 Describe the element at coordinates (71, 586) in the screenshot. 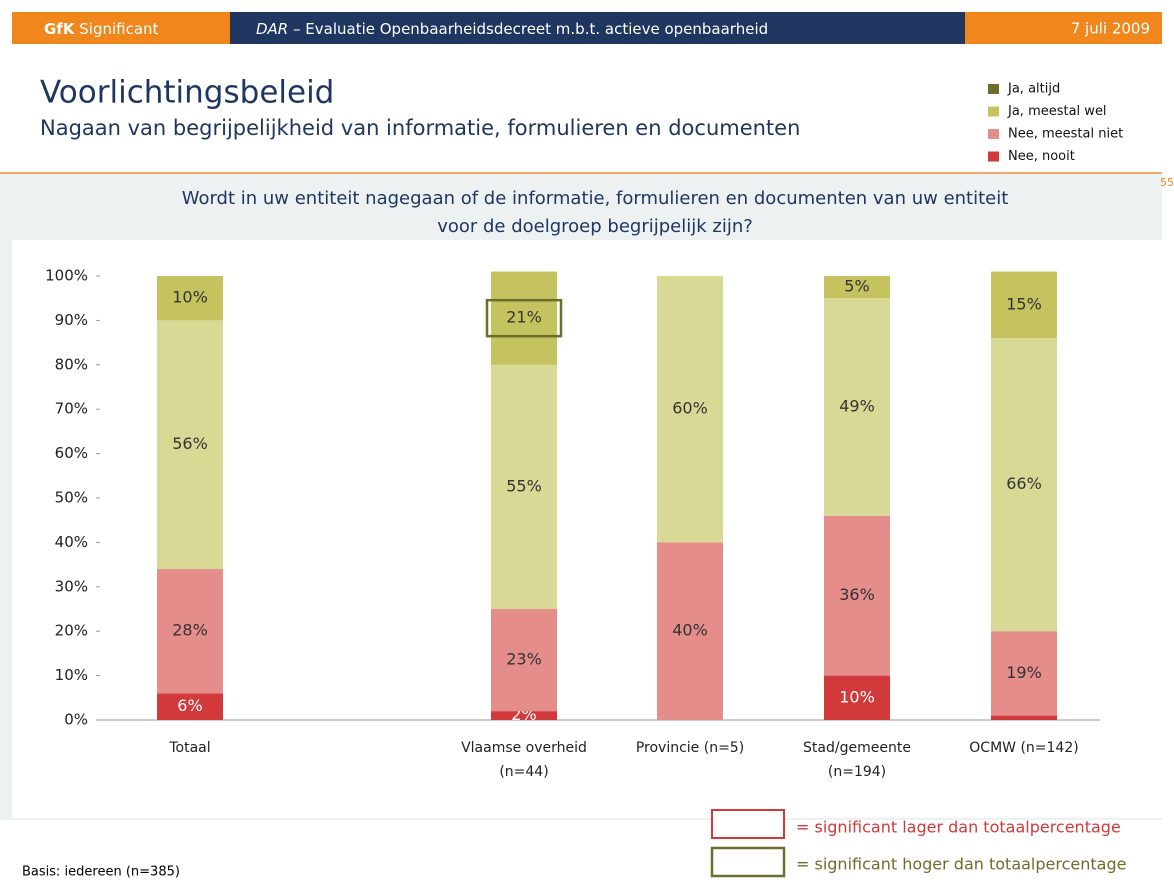

I see `y-tick-label: 30%` at that location.